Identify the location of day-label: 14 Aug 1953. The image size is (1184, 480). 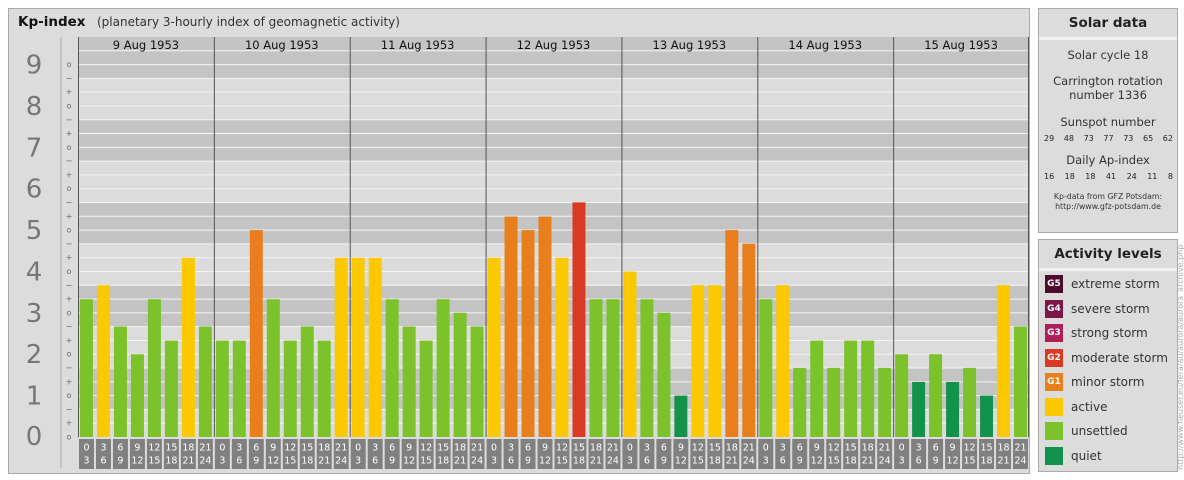
(825, 45).